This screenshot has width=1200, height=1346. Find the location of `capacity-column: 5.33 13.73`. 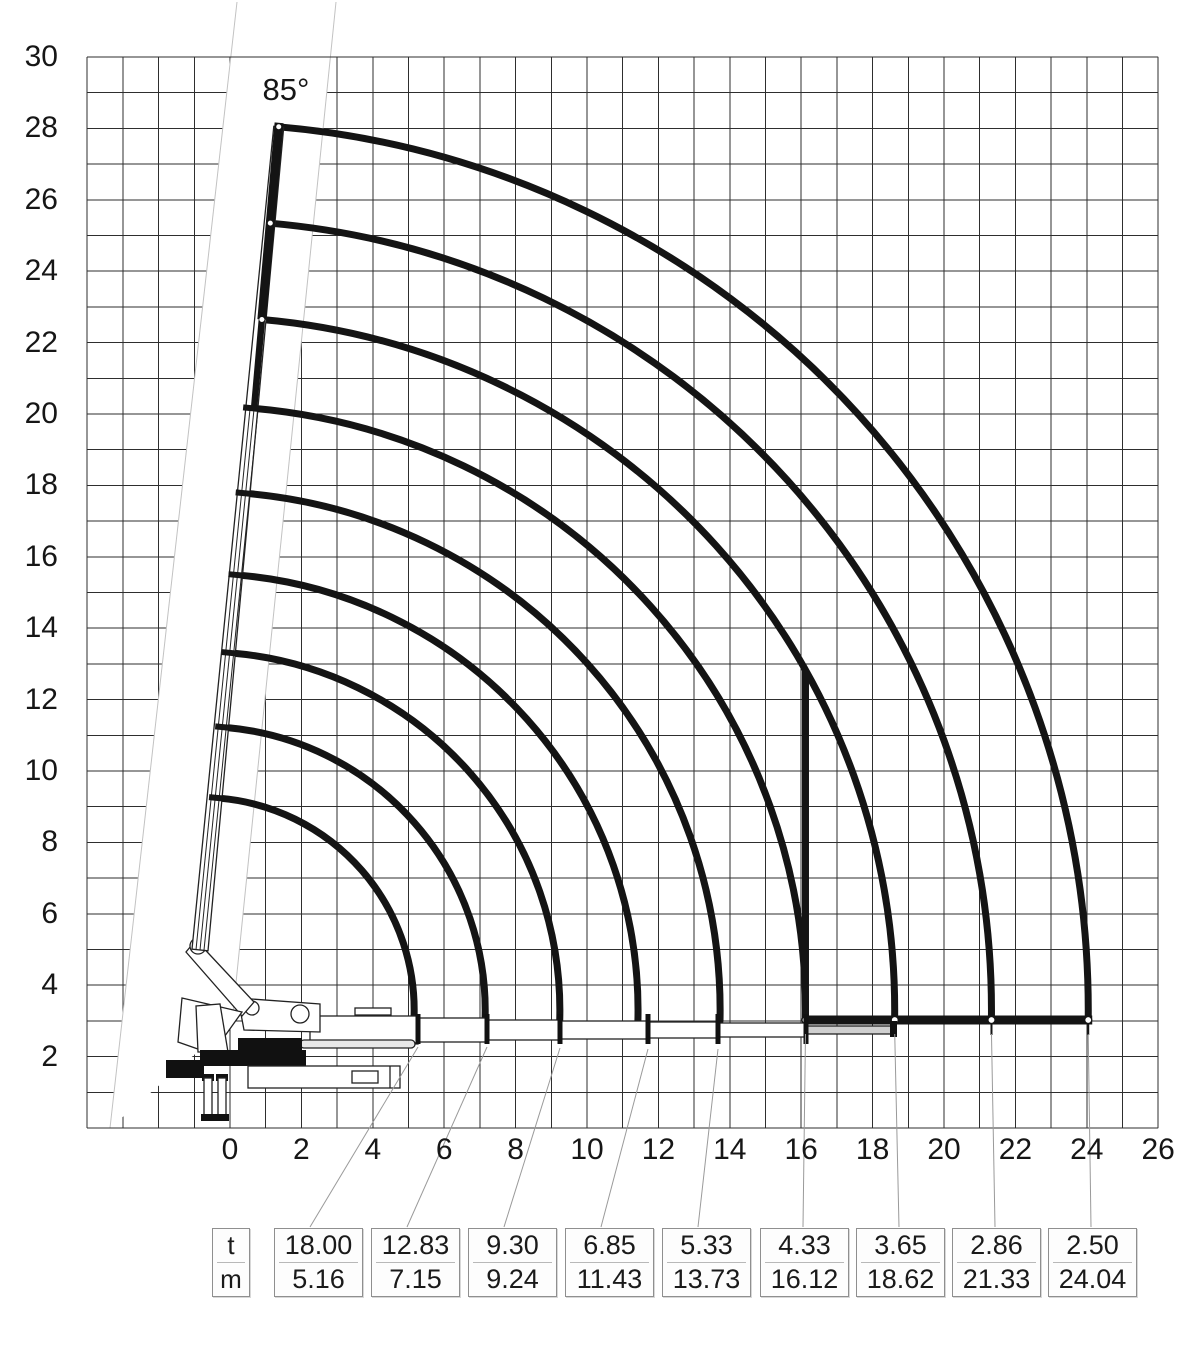

capacity-column: 5.33 13.73 is located at coordinates (706, 1262).